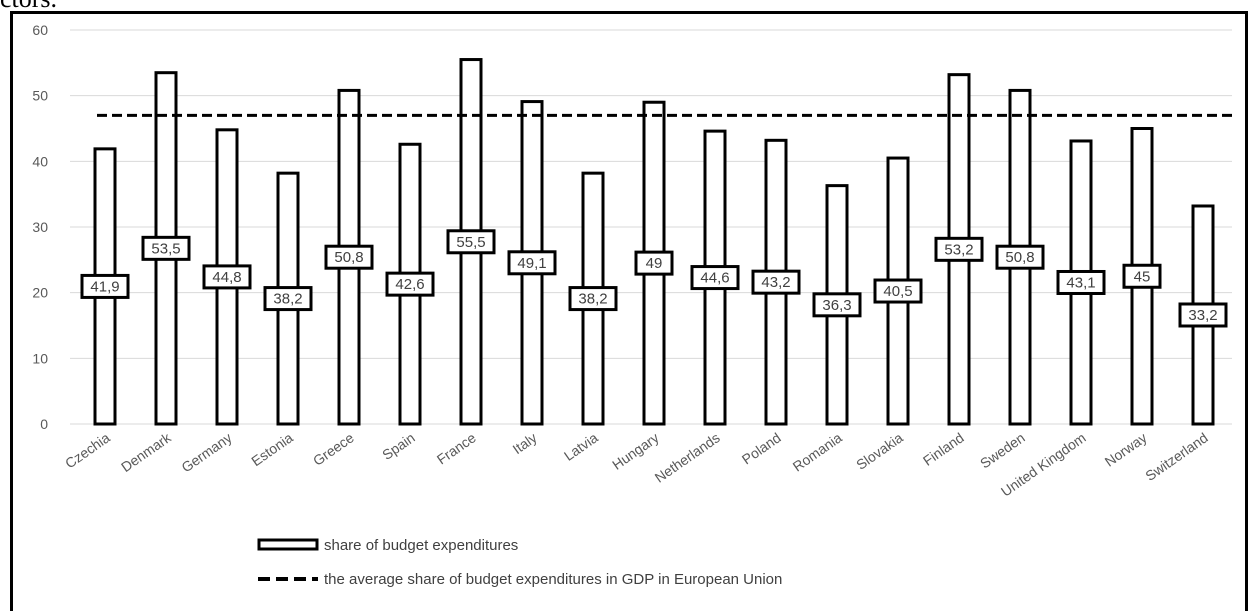 The width and height of the screenshot is (1248, 611). I want to click on y-tick-label: 60, so click(40, 30).